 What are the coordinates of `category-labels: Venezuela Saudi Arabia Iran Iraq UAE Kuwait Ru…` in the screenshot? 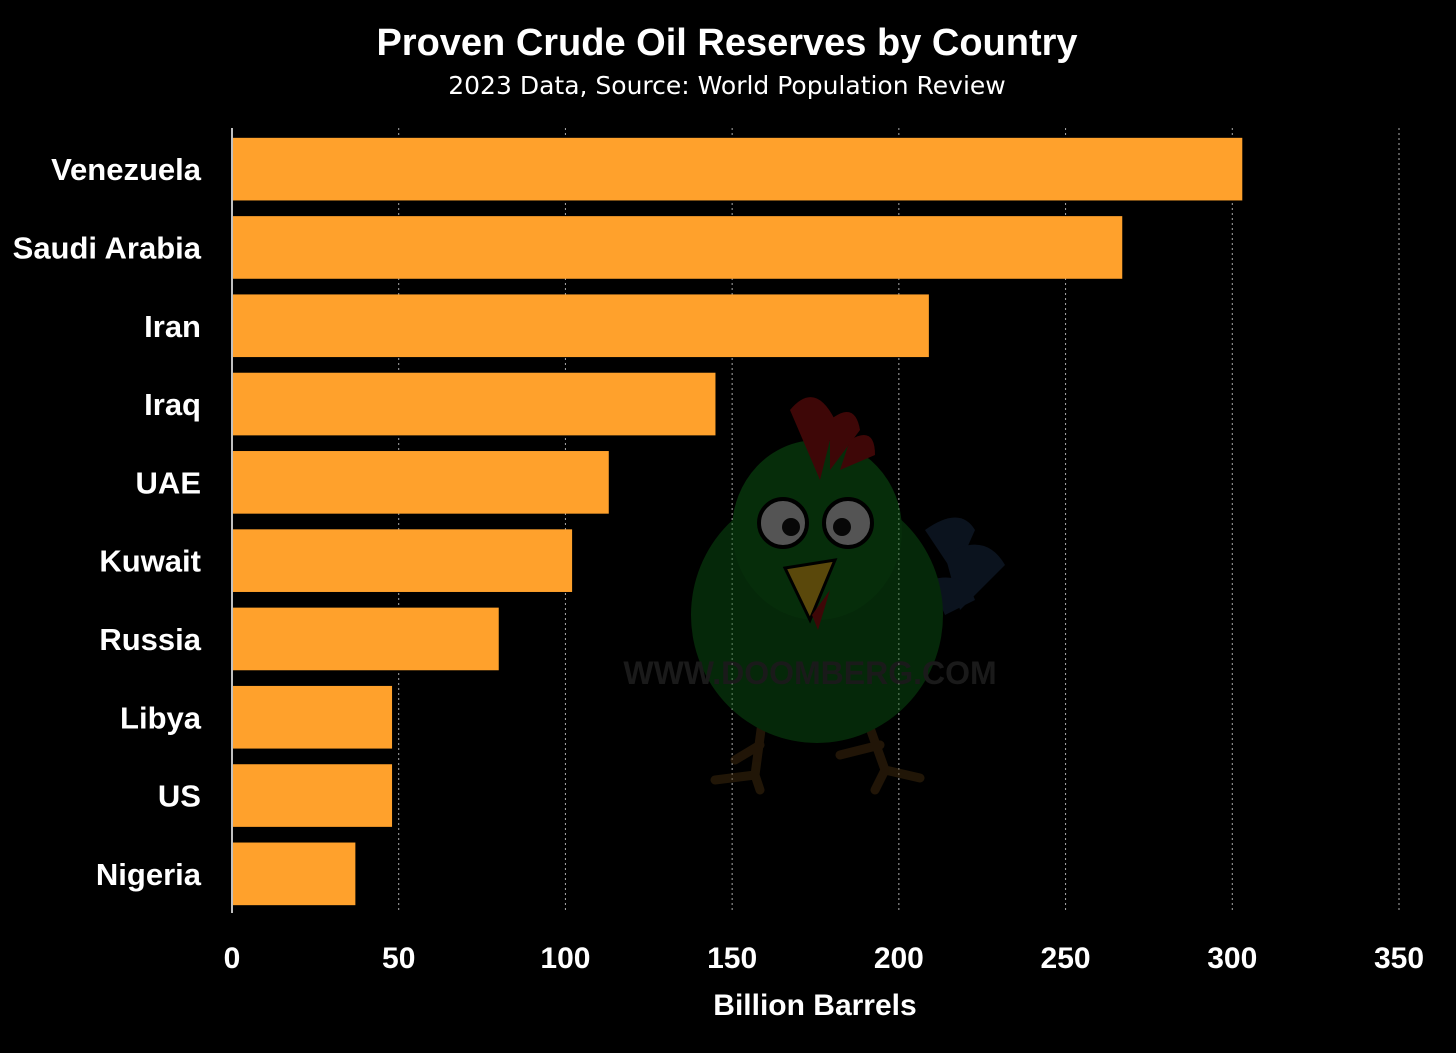 It's located at (107, 522).